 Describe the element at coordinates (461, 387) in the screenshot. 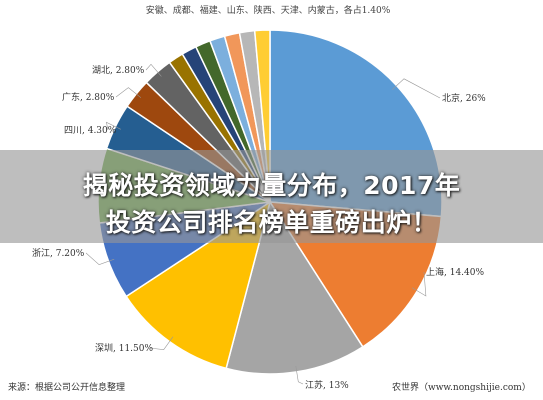

I see `watermark: 农世界（www.nongshijie.com）` at that location.